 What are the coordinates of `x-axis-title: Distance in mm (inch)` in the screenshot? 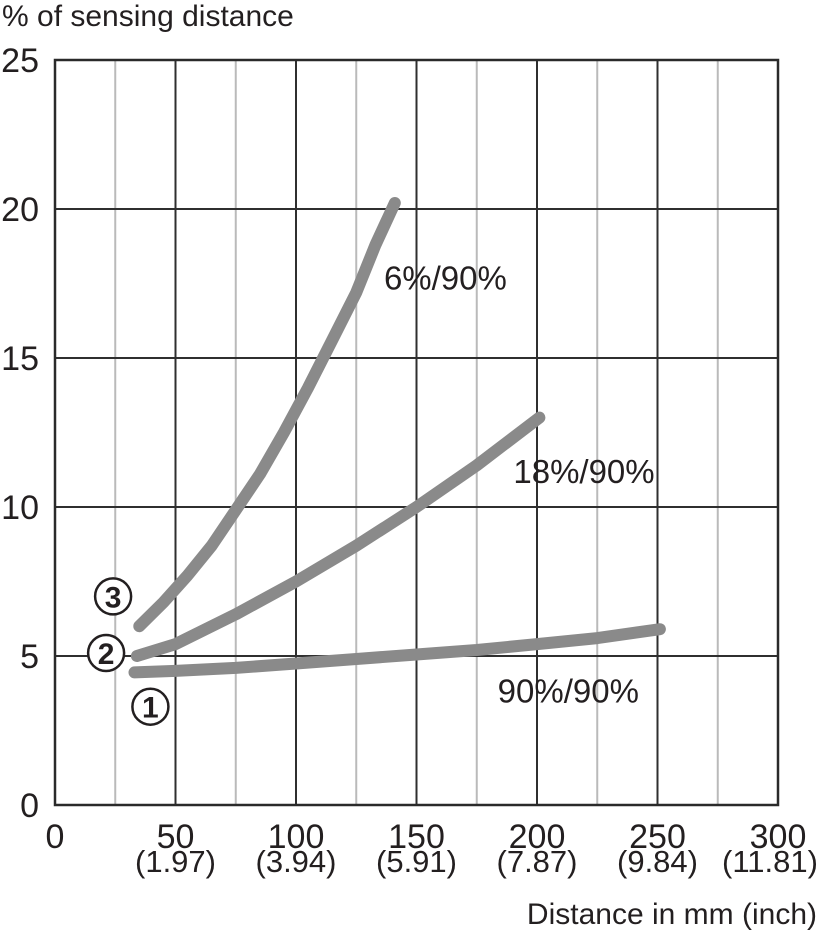 It's located at (671, 914).